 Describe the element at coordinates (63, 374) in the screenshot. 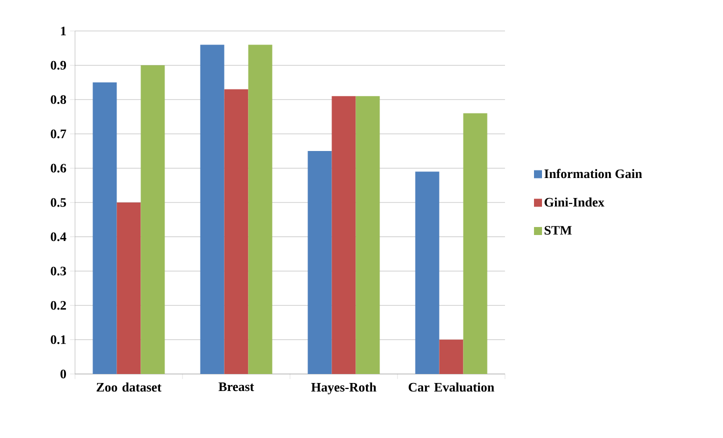

I see `y-tick-label: 0` at that location.